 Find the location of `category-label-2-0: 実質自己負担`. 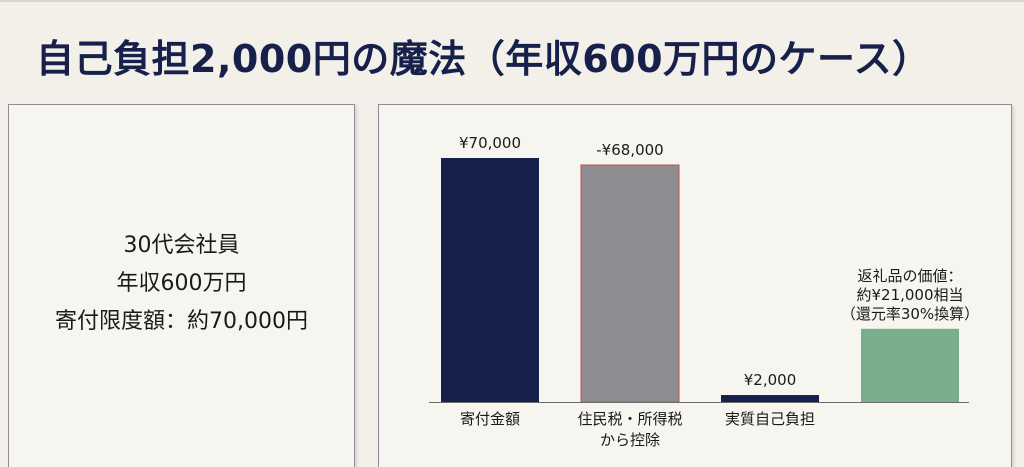

category-label-2-0: 実質自己負担 is located at coordinates (770, 419).